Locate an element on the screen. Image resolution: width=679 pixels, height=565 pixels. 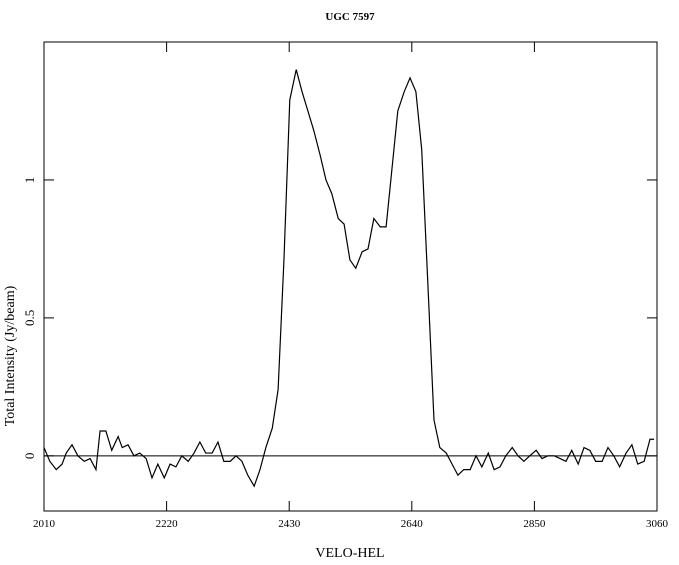
chart-title: UGC 7597 is located at coordinates (350, 17).